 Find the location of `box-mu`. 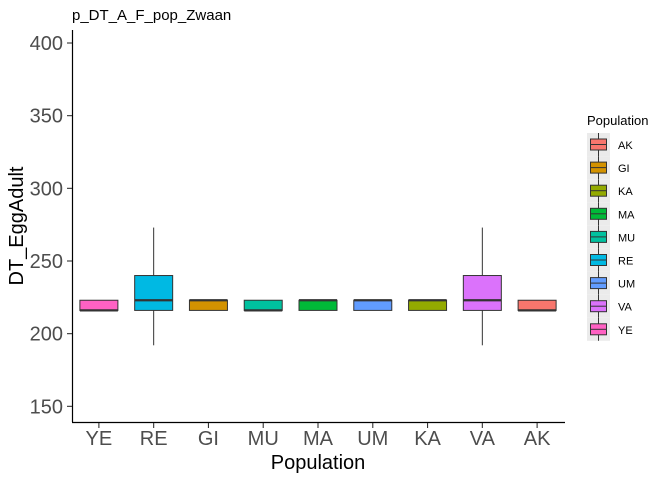

box-mu is located at coordinates (263, 305).